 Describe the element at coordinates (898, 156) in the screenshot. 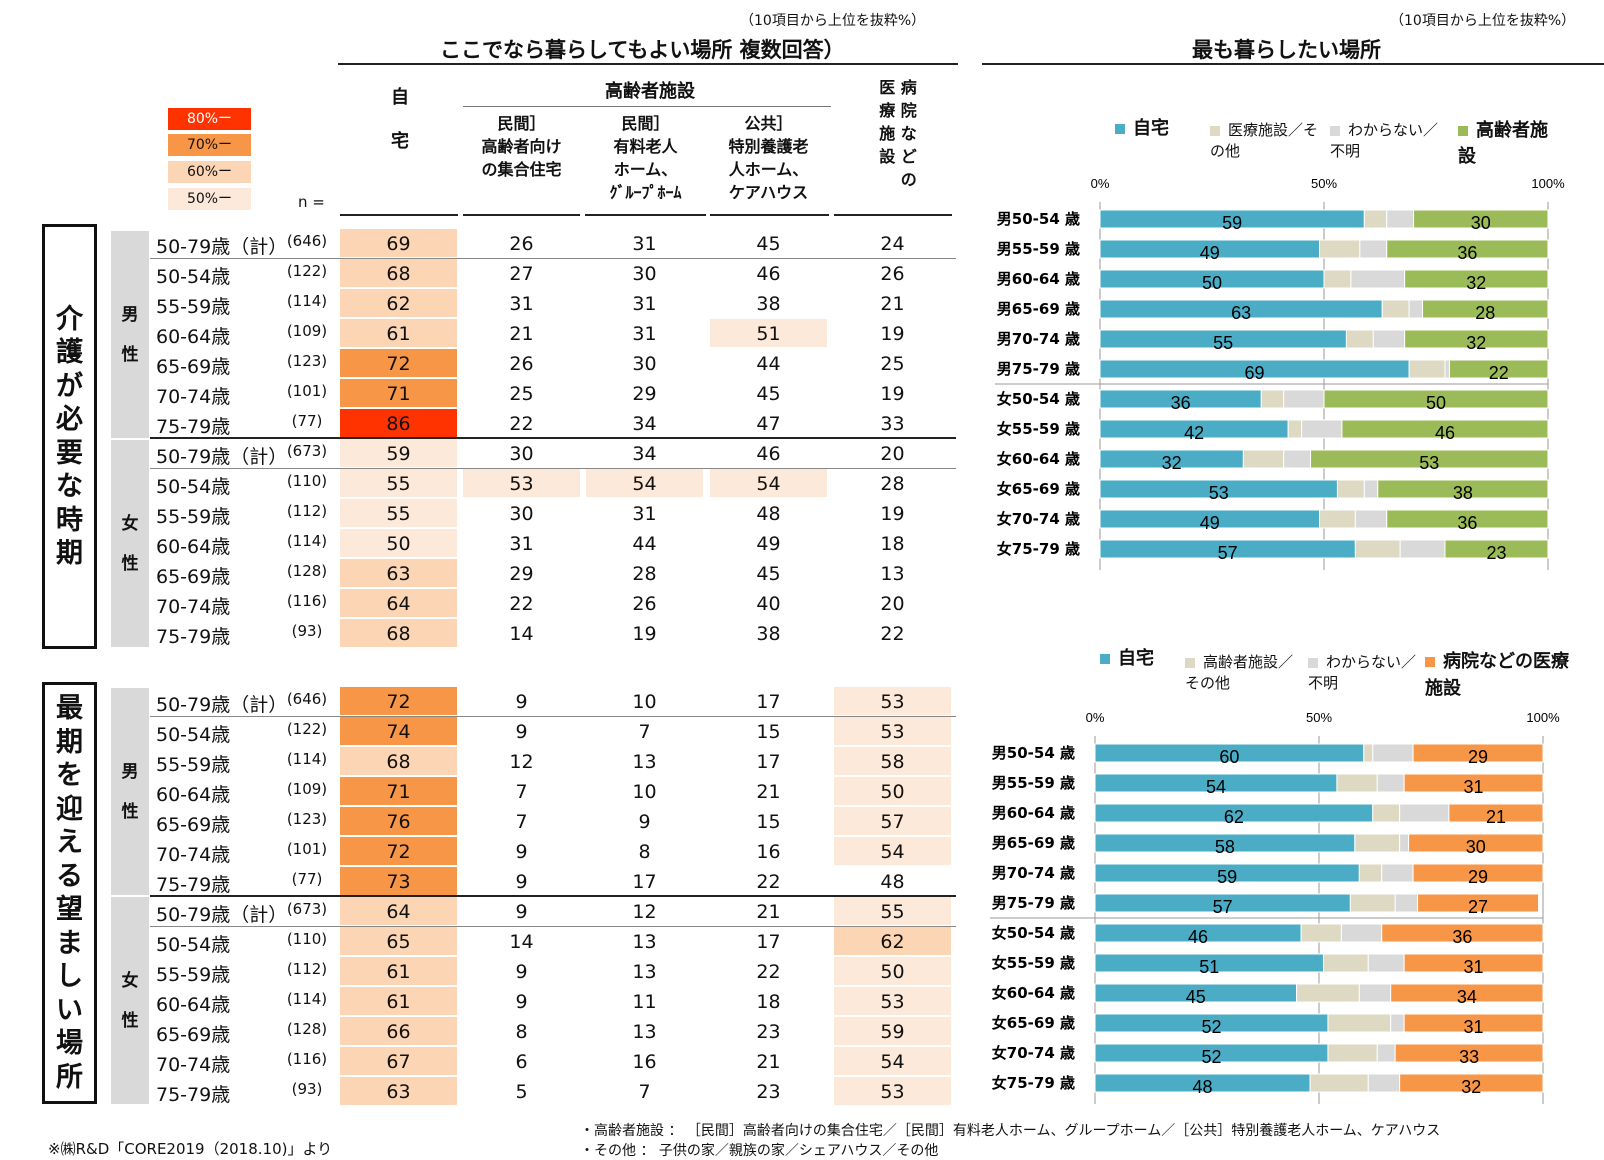

I see `header-col5-4: 設 ど` at that location.